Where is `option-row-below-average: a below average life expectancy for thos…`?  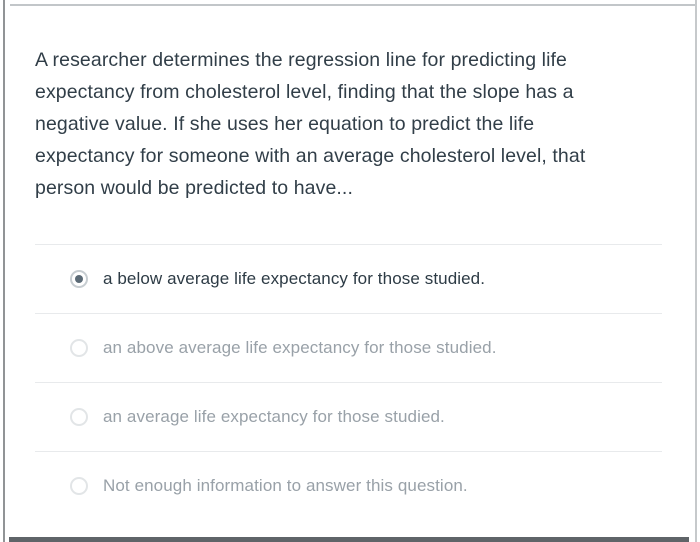 option-row-below-average: a below average life expectancy for thos… is located at coordinates (350, 279).